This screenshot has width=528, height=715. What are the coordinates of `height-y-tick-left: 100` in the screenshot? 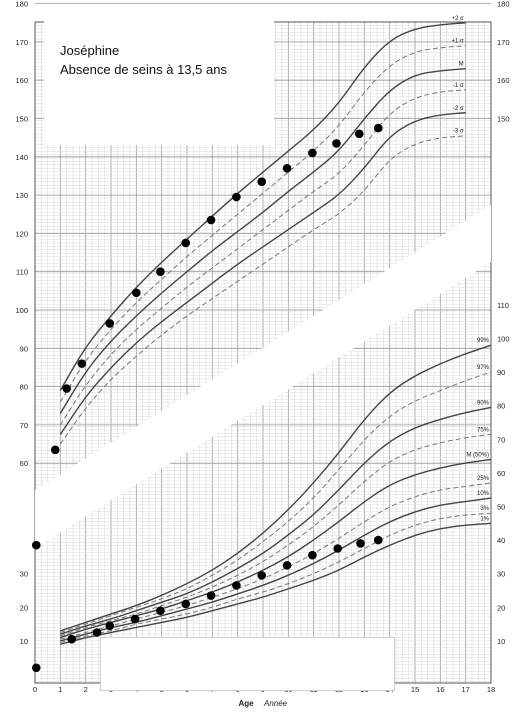 It's located at (21, 310).